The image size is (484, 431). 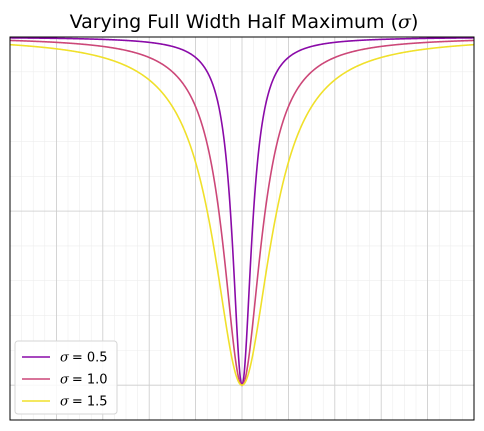 I want to click on legend-label-value: = 1.5, so click(x=90, y=402).